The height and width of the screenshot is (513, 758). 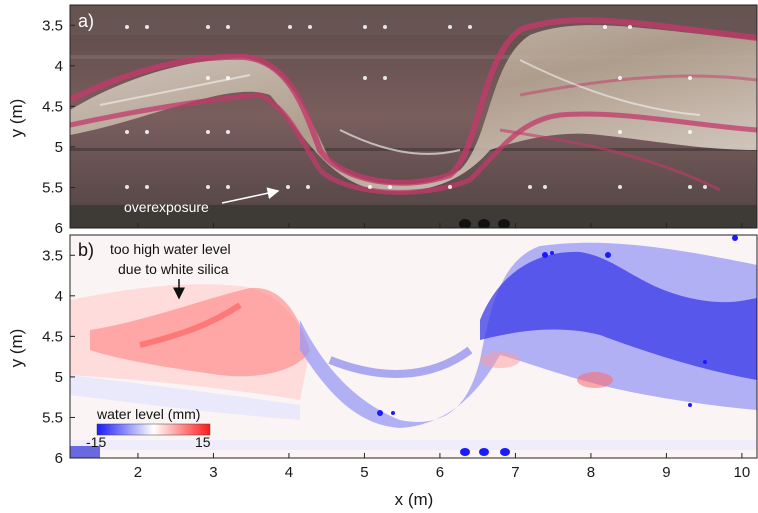 I want to click on overexposure-annotation: overexposure, so click(x=166, y=207).